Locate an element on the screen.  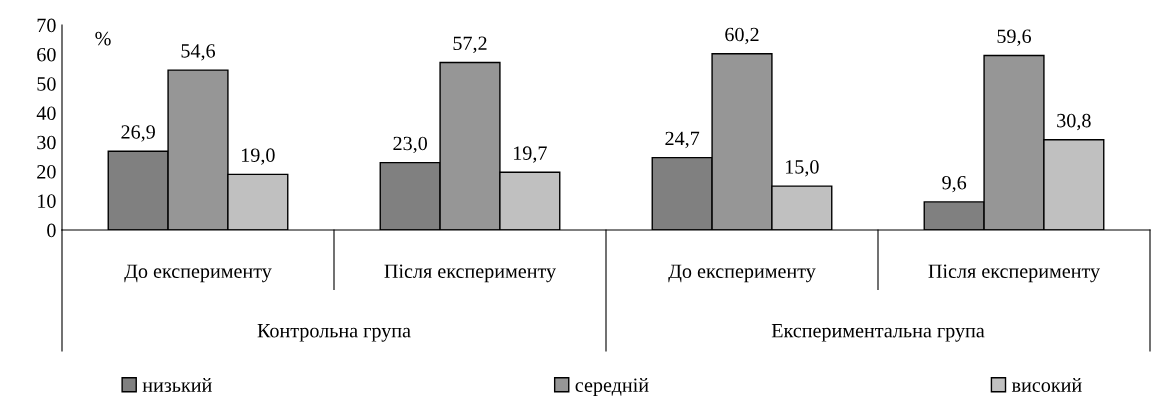
y-tick-label: 30 is located at coordinates (46, 142).